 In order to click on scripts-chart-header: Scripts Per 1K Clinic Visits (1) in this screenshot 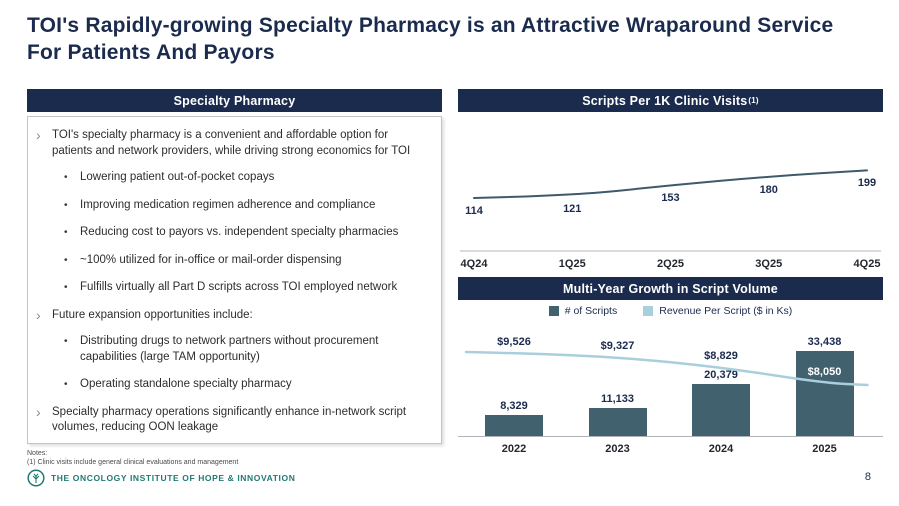, I will do `click(670, 100)`.